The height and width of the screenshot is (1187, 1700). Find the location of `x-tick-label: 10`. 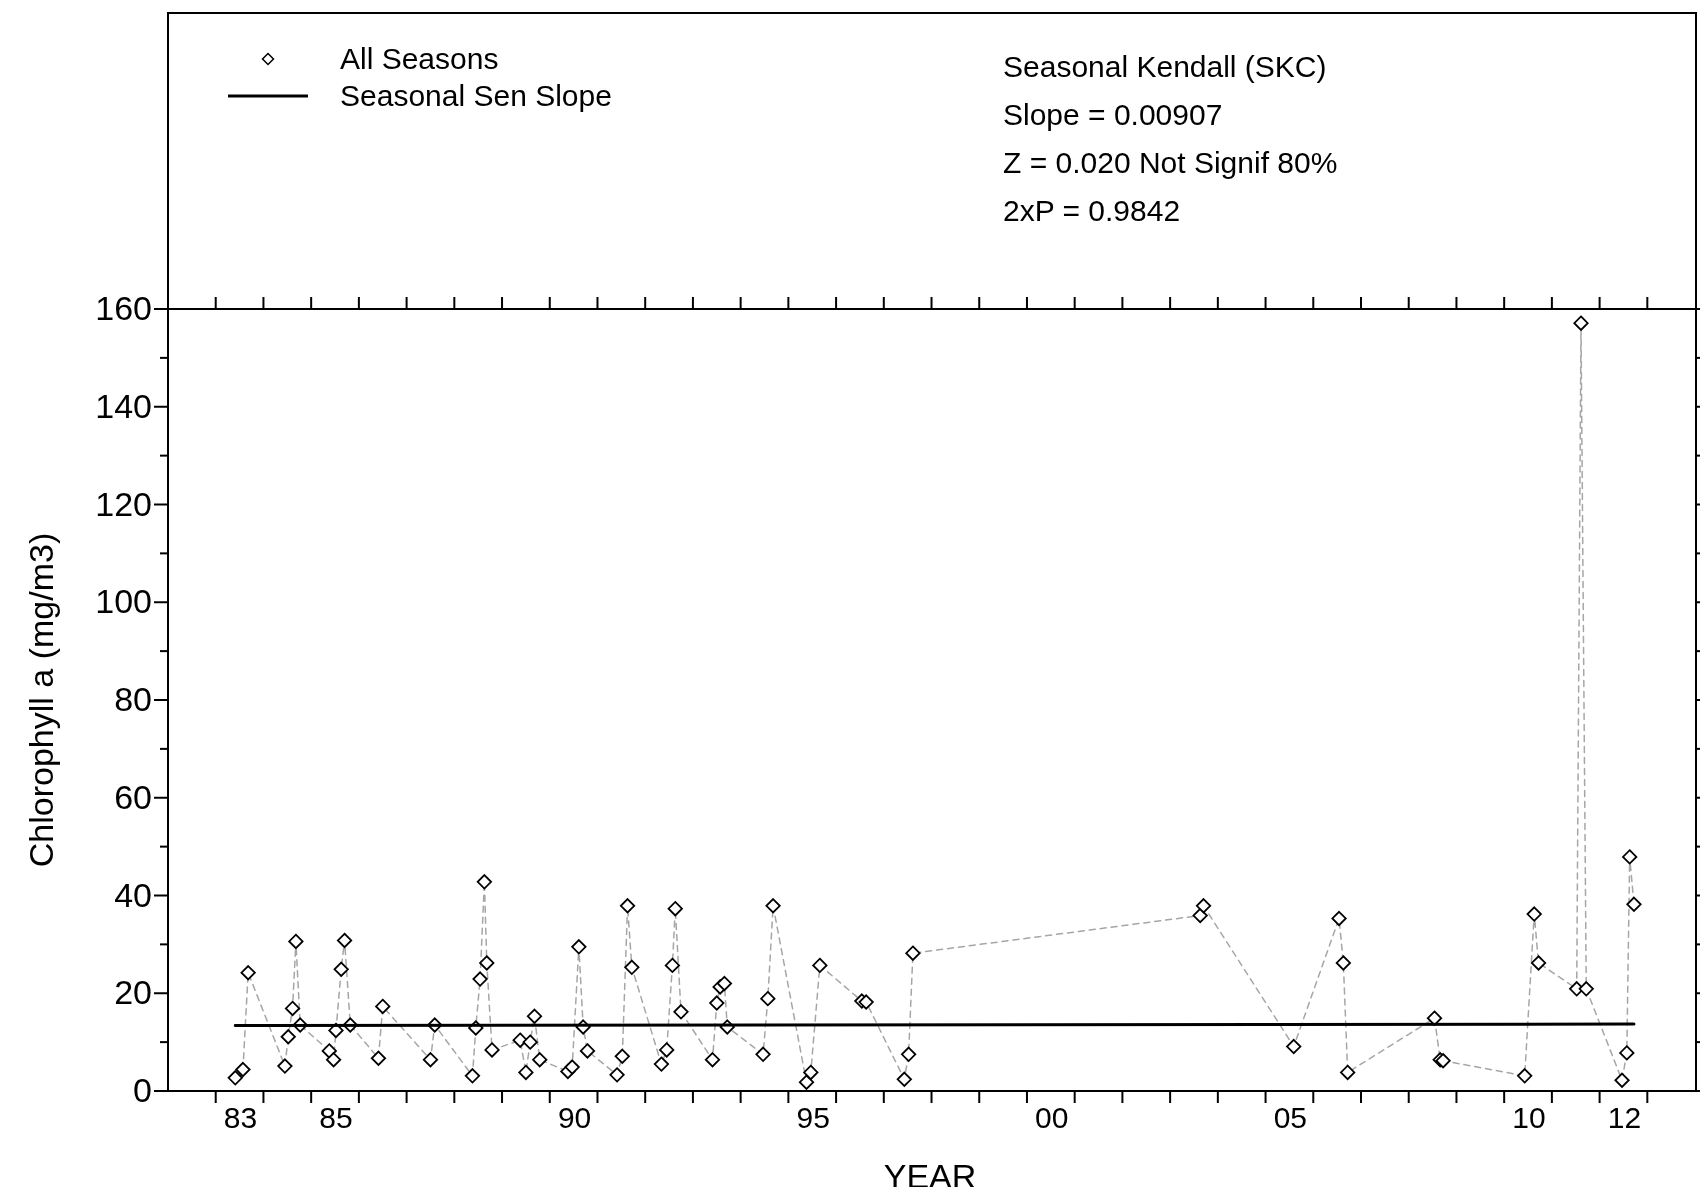

x-tick-label: 10 is located at coordinates (1529, 1117).